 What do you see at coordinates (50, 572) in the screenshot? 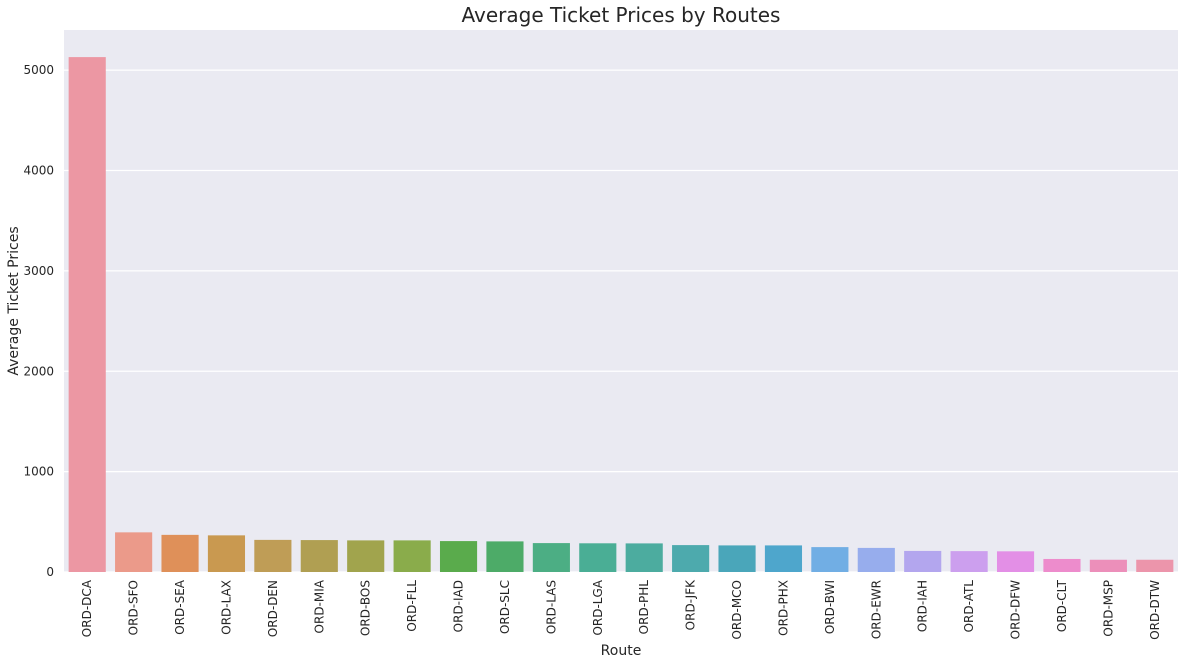
I see `y-tick-label: 0` at bounding box center [50, 572].